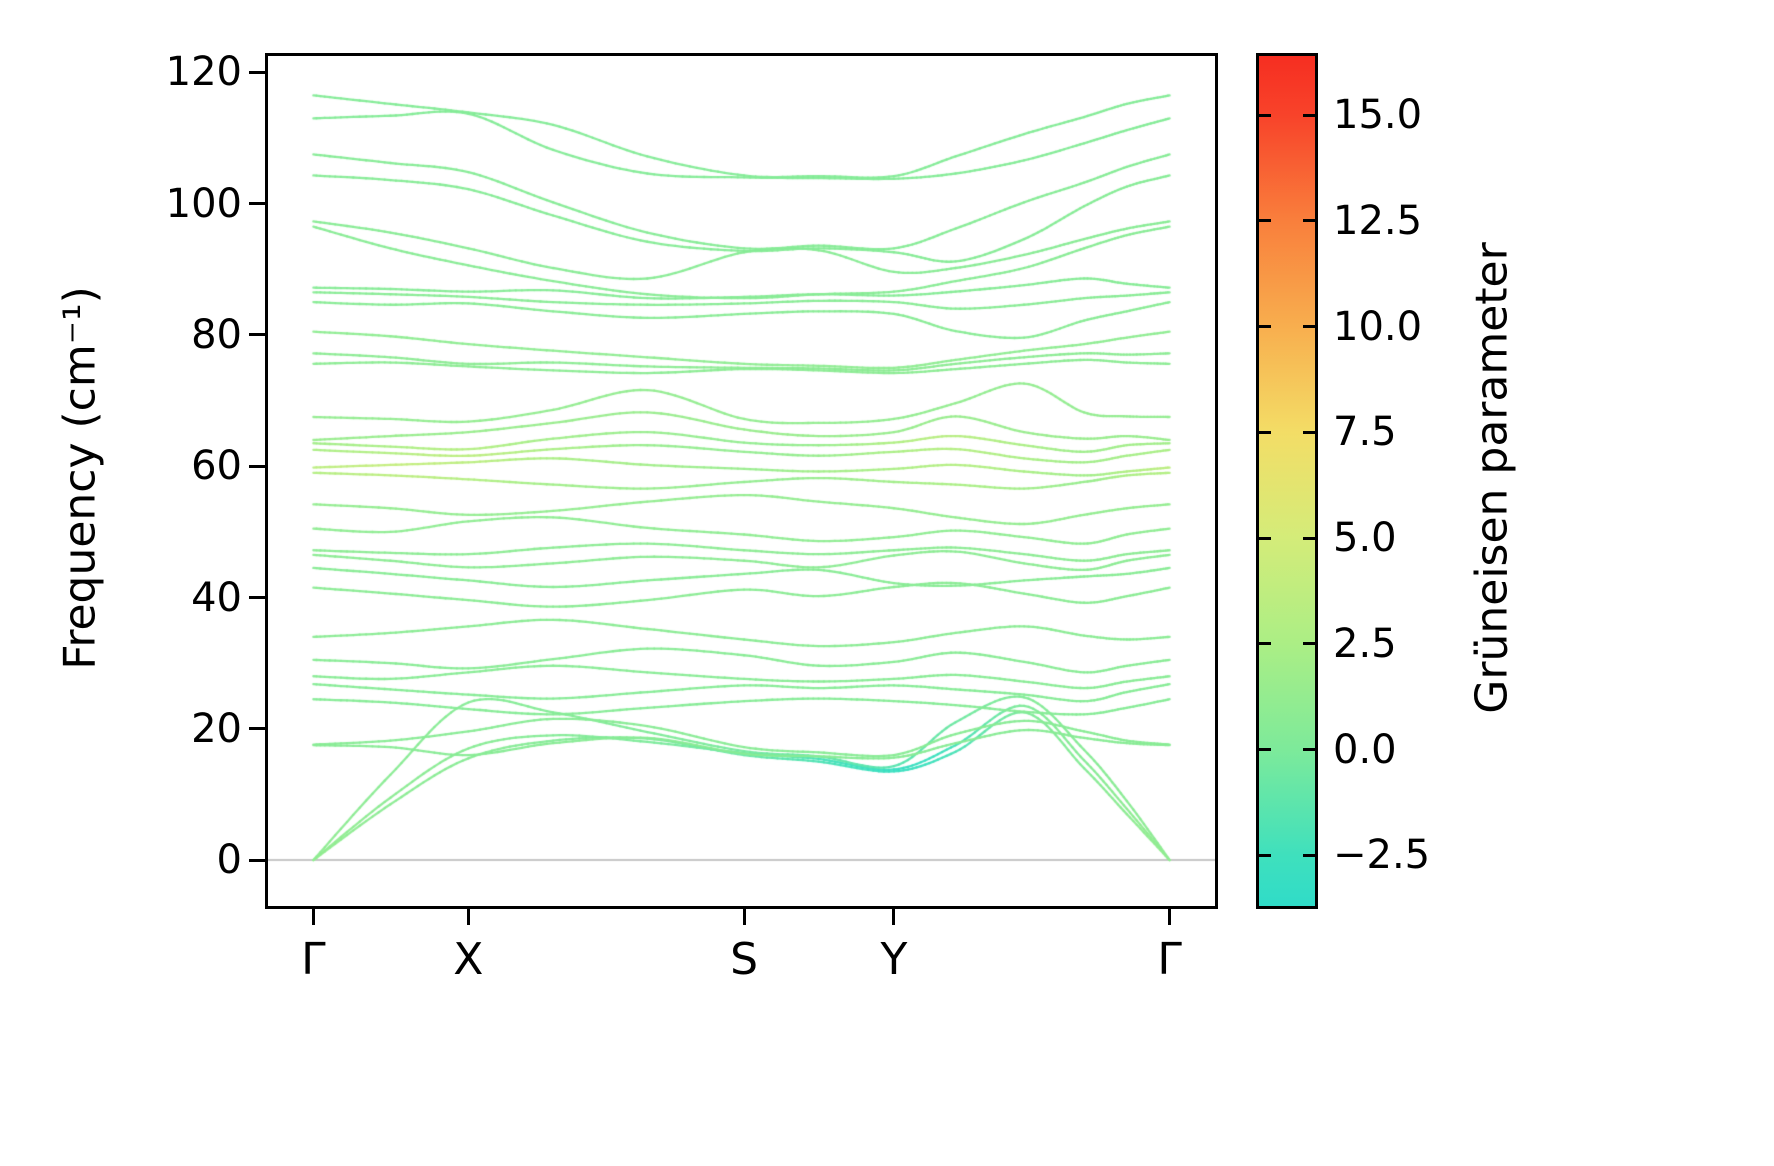  Describe the element at coordinates (216, 728) in the screenshot. I see `y-tick-label: 20` at that location.